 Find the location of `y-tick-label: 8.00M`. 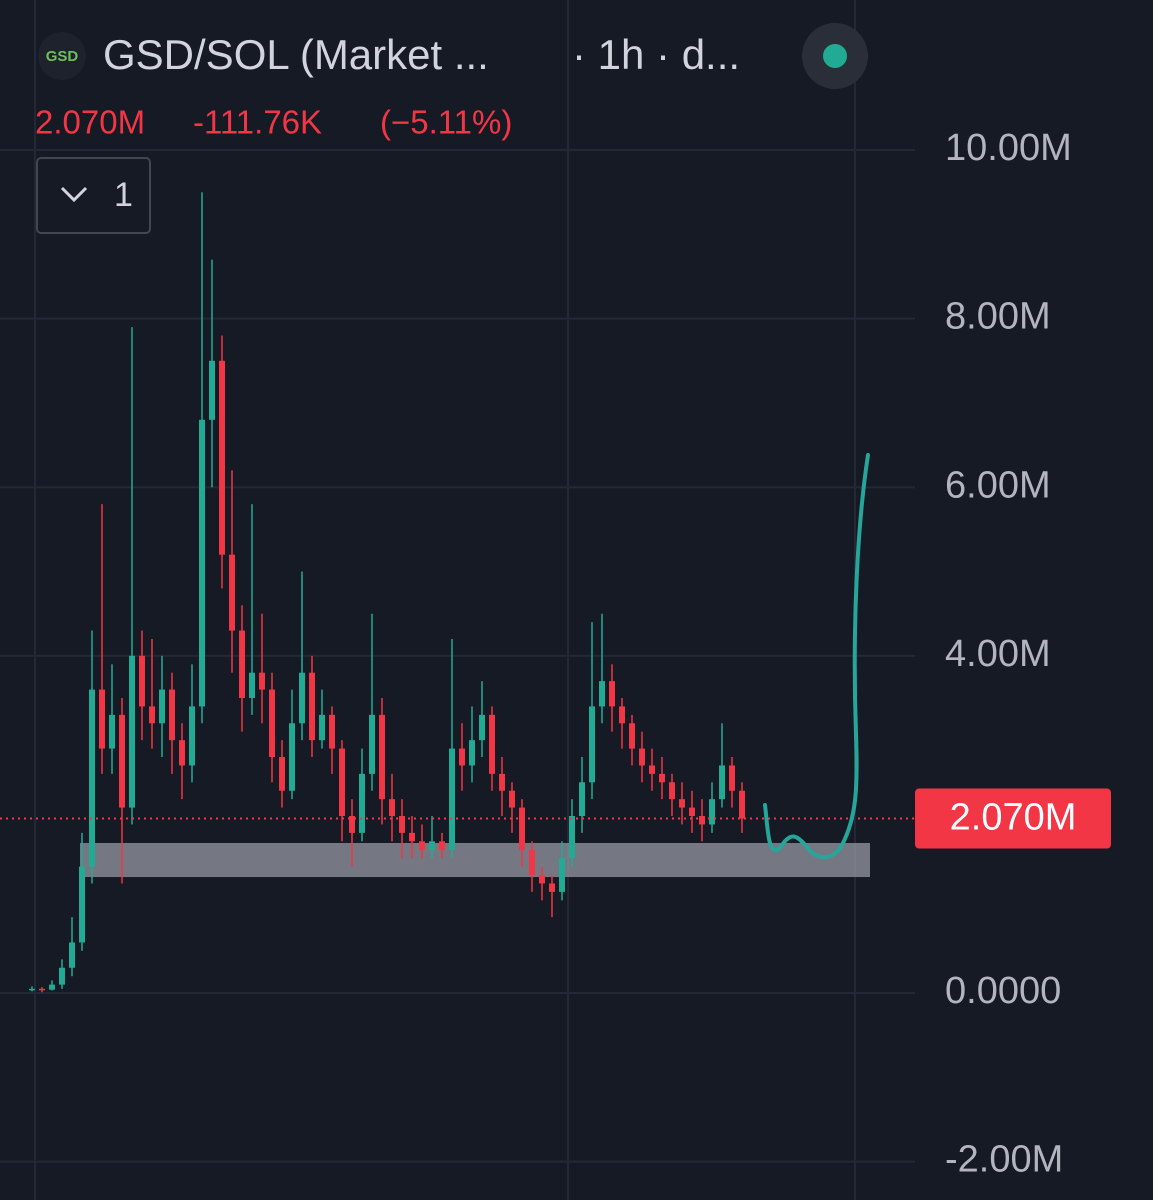

y-tick-label: 8.00M is located at coordinates (998, 317).